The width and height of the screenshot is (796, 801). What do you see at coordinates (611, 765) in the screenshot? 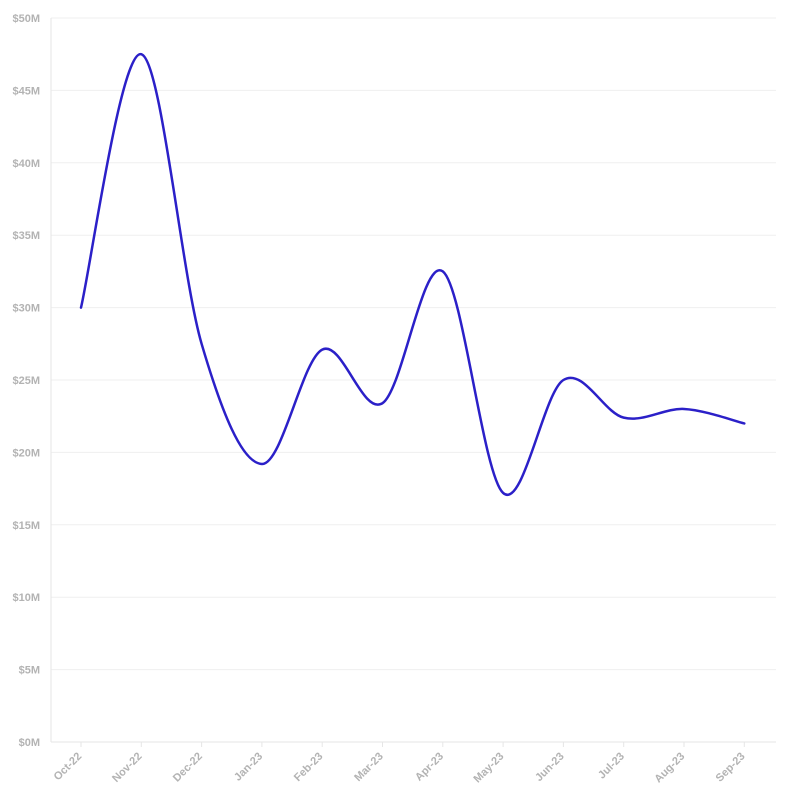
I see `x-tick-label: Jul-23` at bounding box center [611, 765].